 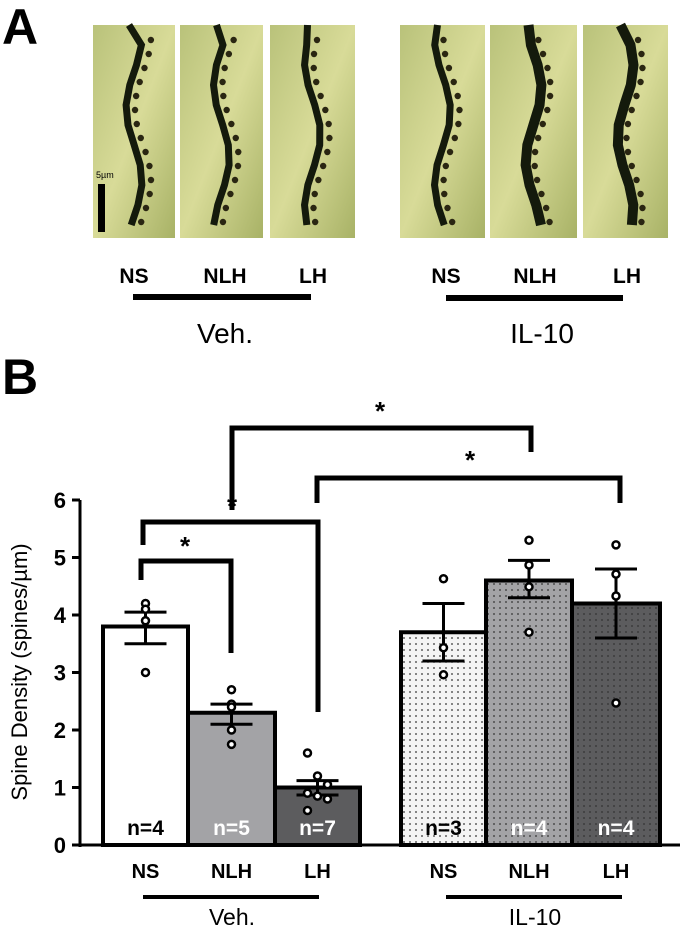 I want to click on bar-group: n=3, so click(x=443, y=710).